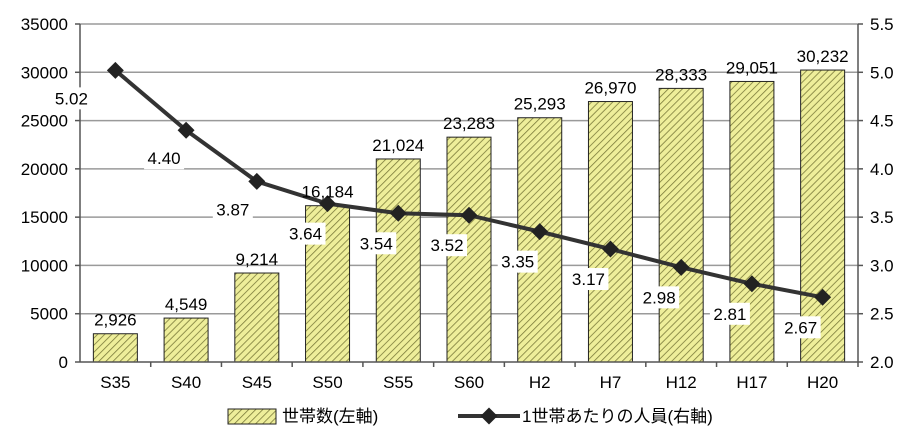 This screenshot has width=920, height=430. I want to click on legend-bar-swatch, so click(252, 416).